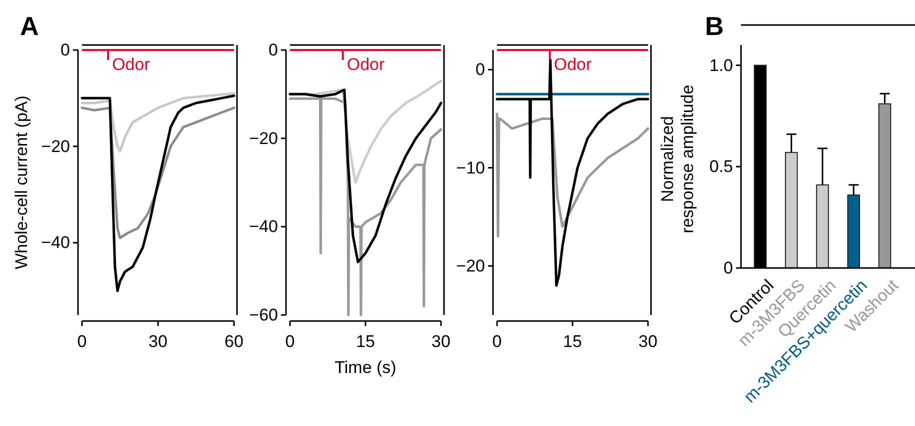 The width and height of the screenshot is (915, 426). Describe the element at coordinates (714, 26) in the screenshot. I see `text: B` at that location.